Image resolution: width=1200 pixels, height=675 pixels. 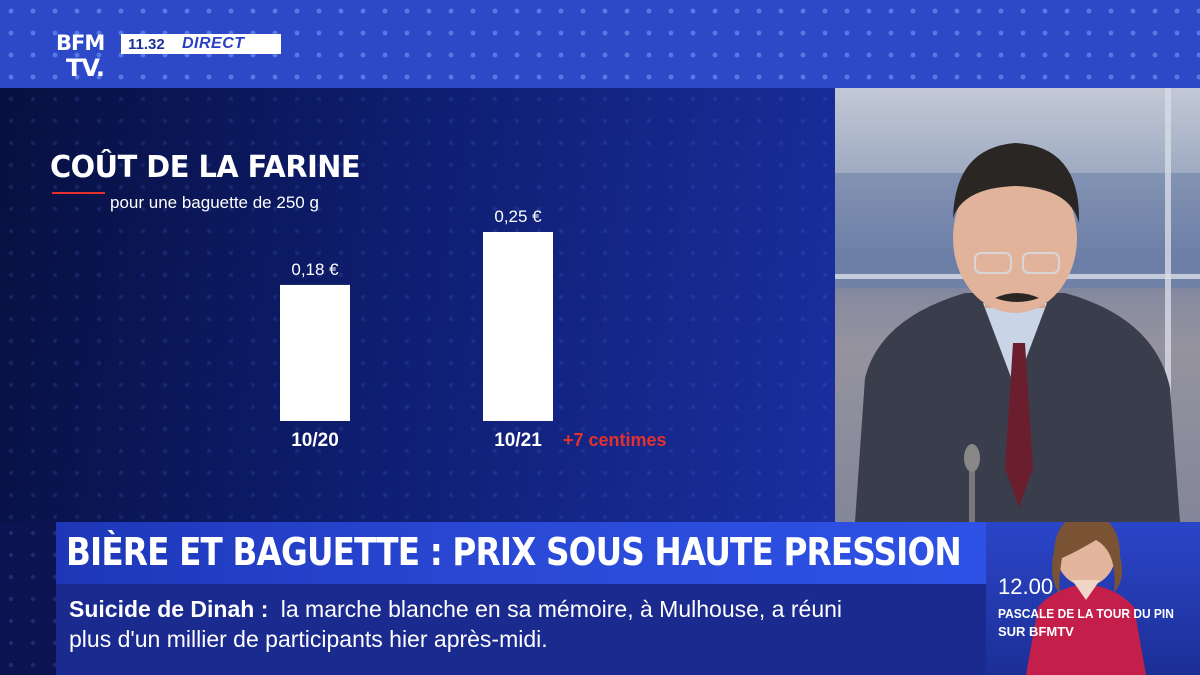 I want to click on next-program-time: 12.00, so click(x=1026, y=586).